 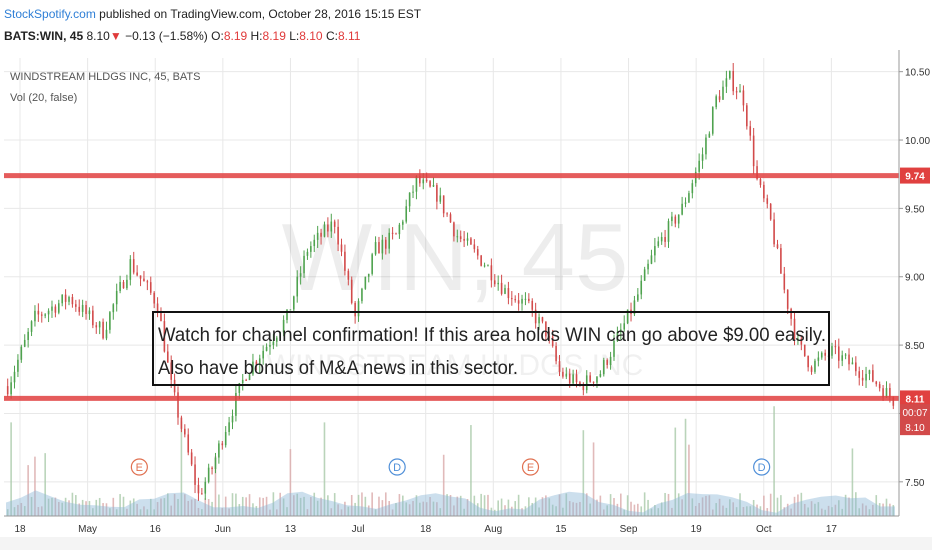 What do you see at coordinates (105, 77) in the screenshot?
I see `chart-title: WINDSTREAM HLDGS INC, 45, BATS` at bounding box center [105, 77].